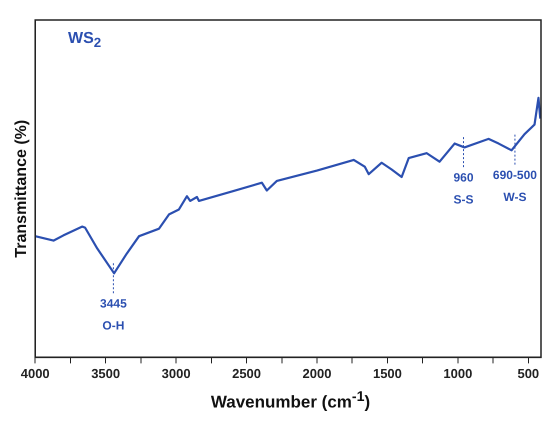 This screenshot has height=427, width=551. Describe the element at coordinates (85, 40) in the screenshot. I see `chart-title: WS$_{2}$` at that location.